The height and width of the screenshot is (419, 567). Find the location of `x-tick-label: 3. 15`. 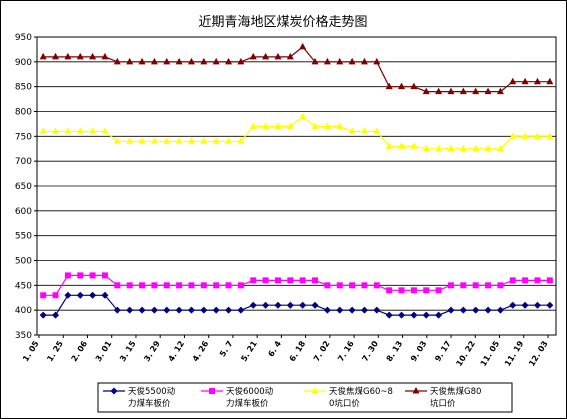

x-tick-label: 3. 15 is located at coordinates (128, 351).